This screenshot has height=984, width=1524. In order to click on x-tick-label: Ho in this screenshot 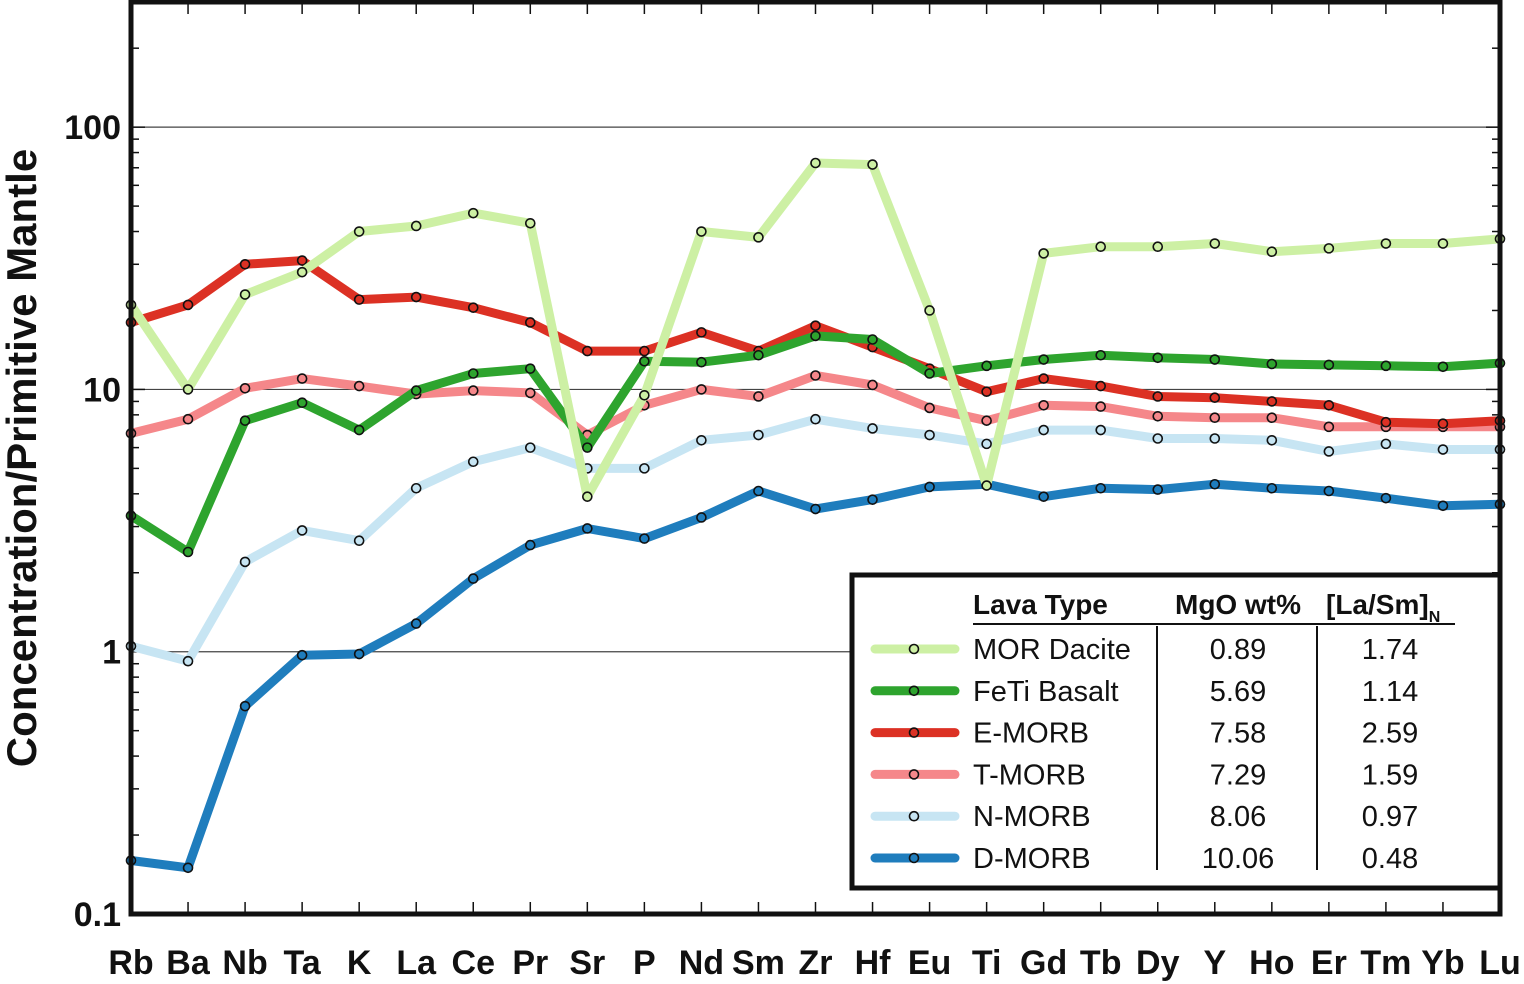, I will do `click(1271, 963)`.